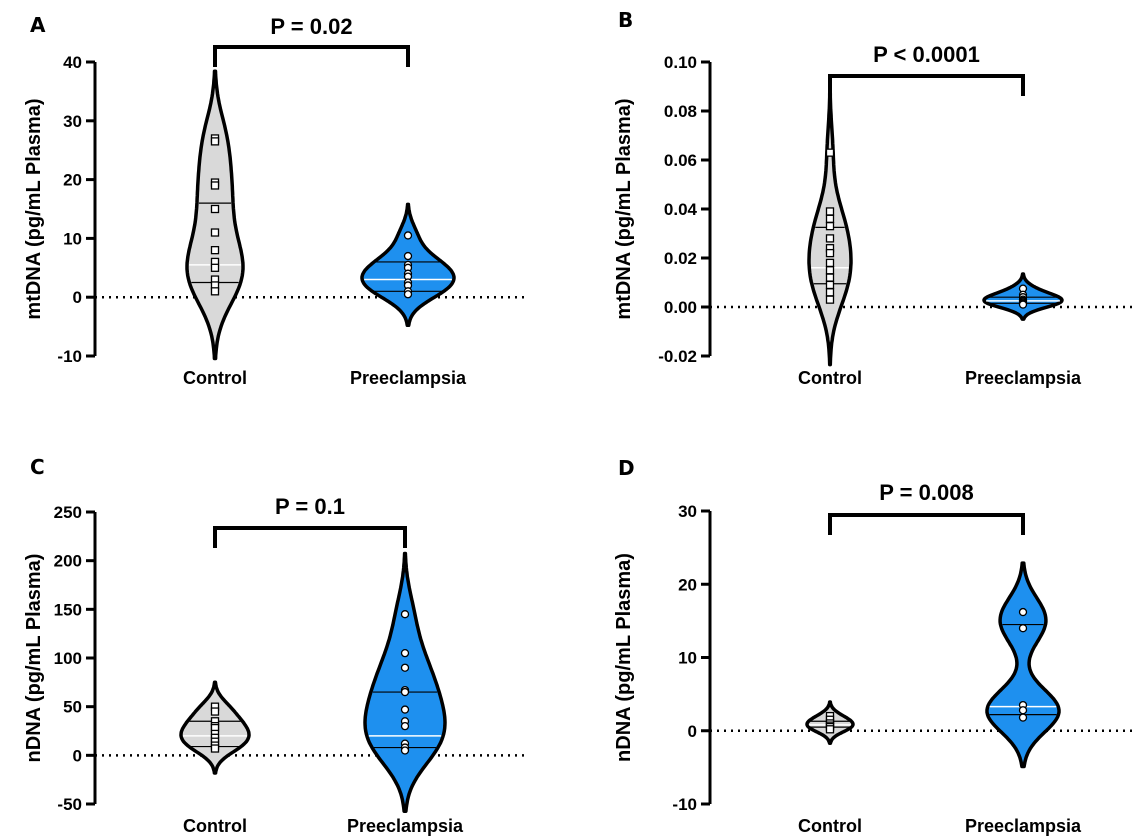 The height and width of the screenshot is (840, 1139). Describe the element at coordinates (68, 561) in the screenshot. I see `y-tick-label: 200` at that location.